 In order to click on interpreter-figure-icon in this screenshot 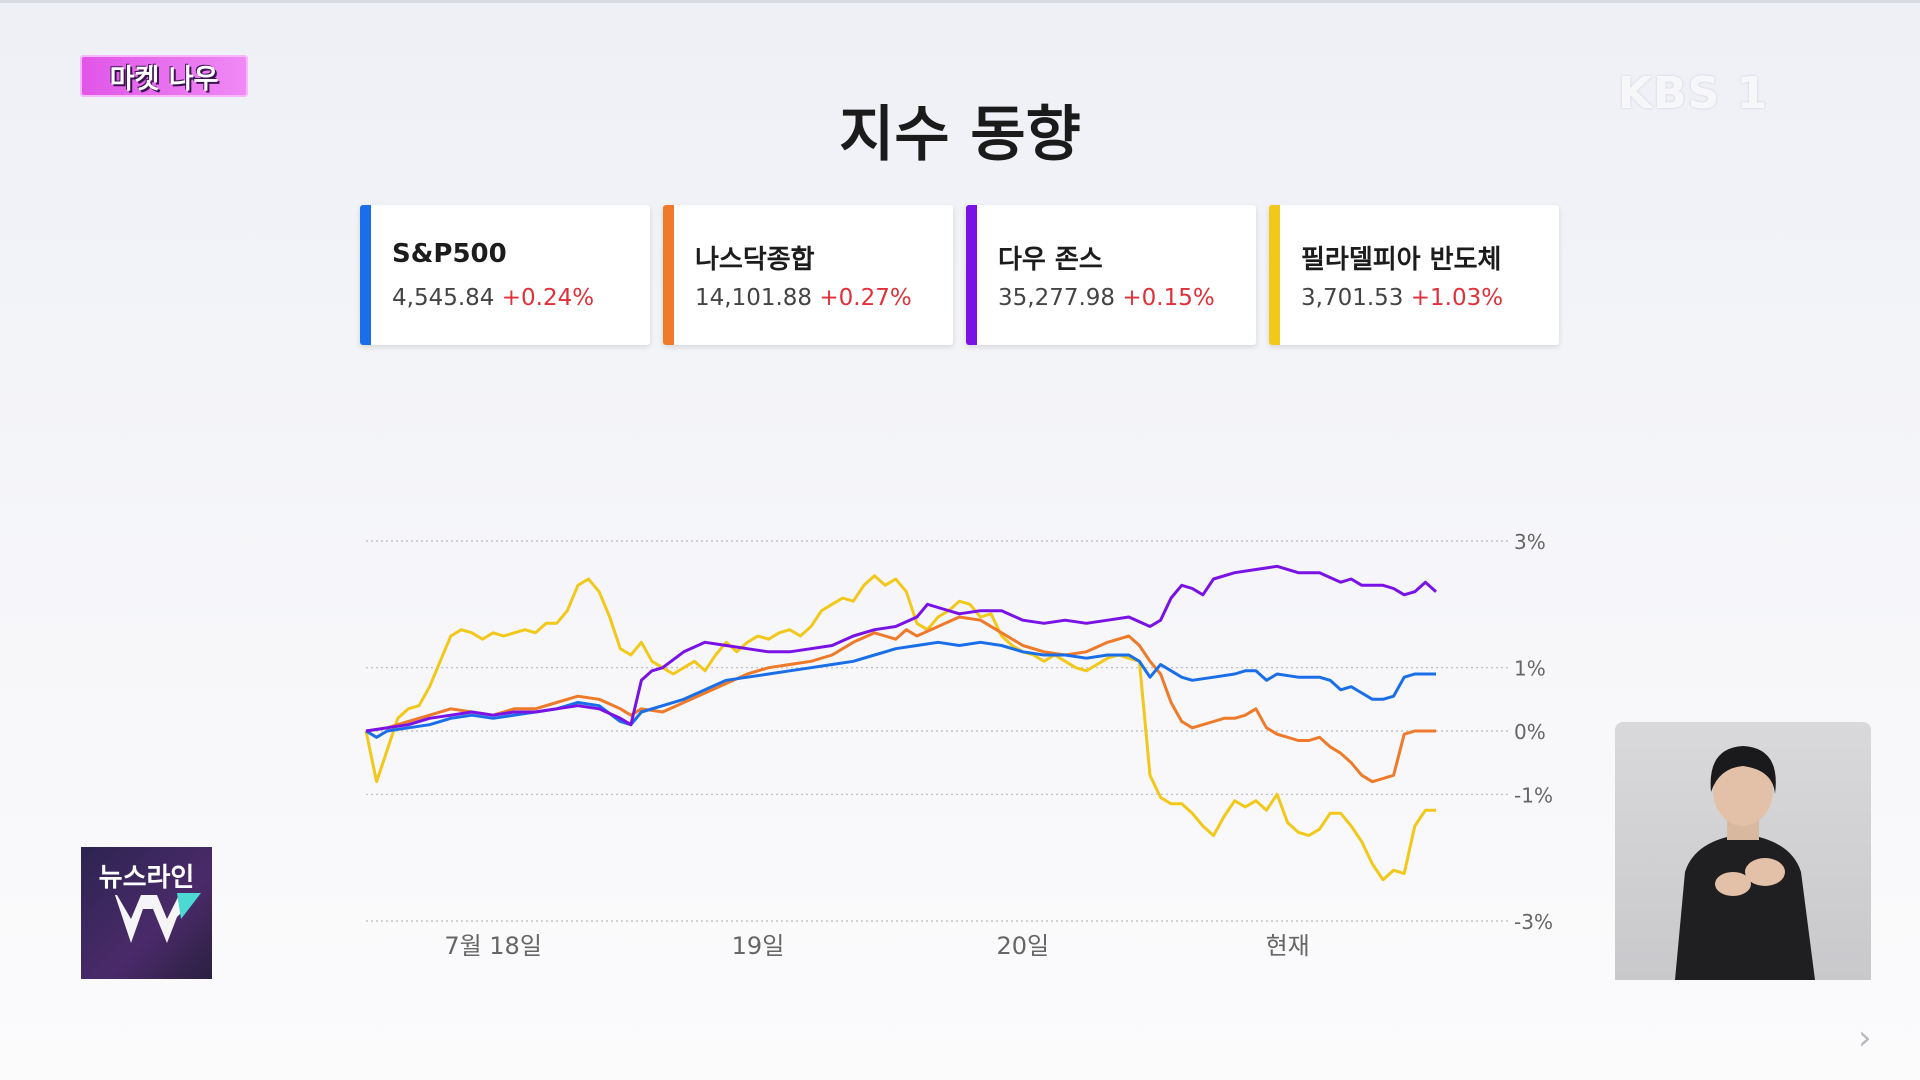, I will do `click(1745, 863)`.